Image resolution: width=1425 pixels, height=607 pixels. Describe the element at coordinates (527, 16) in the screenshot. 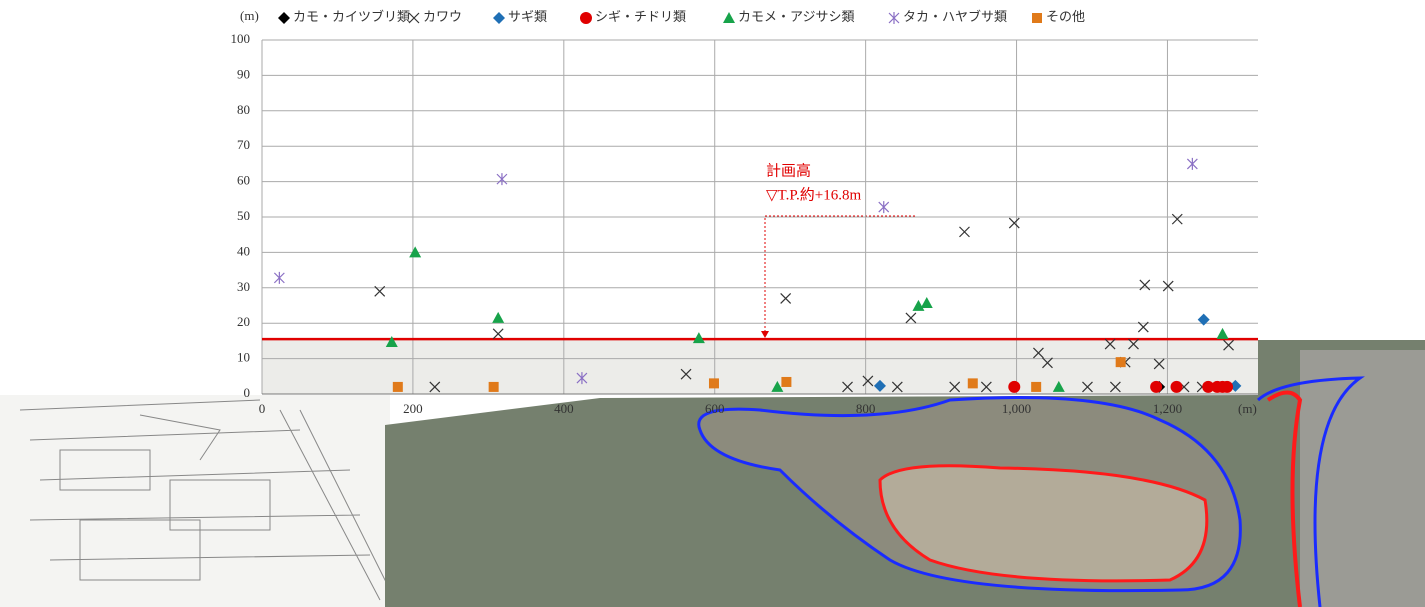

I see `legend-label: サギ類` at that location.